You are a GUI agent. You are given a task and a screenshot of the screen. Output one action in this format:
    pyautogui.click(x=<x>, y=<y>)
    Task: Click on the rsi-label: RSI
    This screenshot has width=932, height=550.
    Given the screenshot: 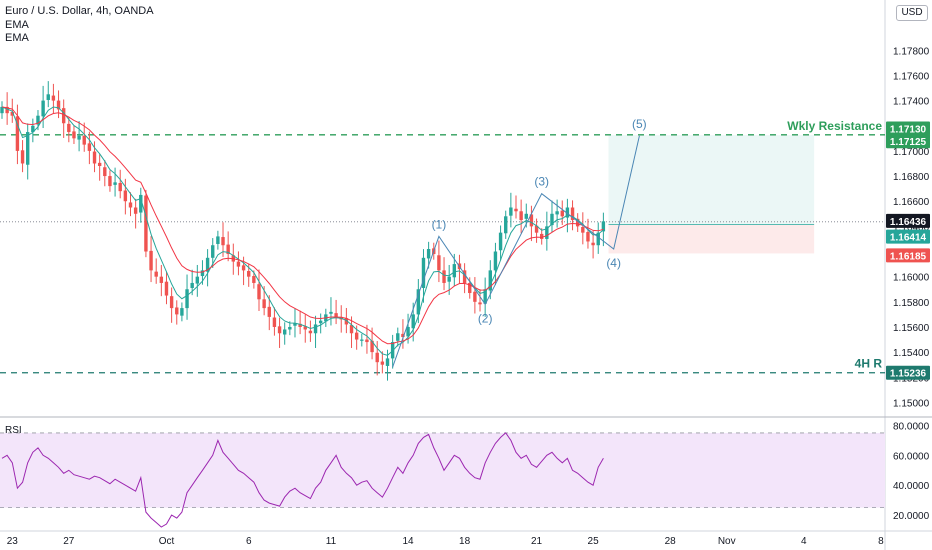 What is the action you would take?
    pyautogui.click(x=13, y=430)
    